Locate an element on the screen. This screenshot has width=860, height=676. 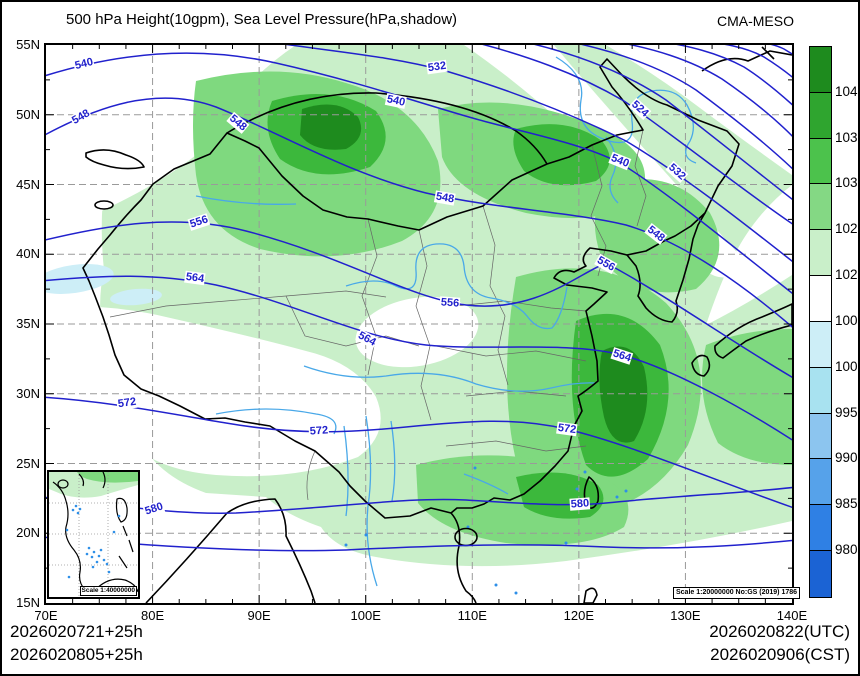
inset-scale-note: Scale 1:40000000 is located at coordinates (108, 591).